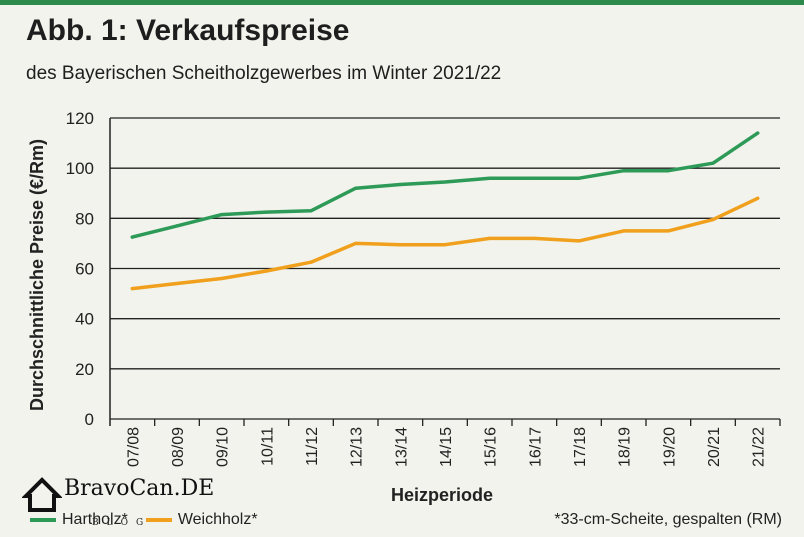 This screenshot has height=537, width=804. What do you see at coordinates (84, 319) in the screenshot?
I see `y-tick-label: 40` at bounding box center [84, 319].